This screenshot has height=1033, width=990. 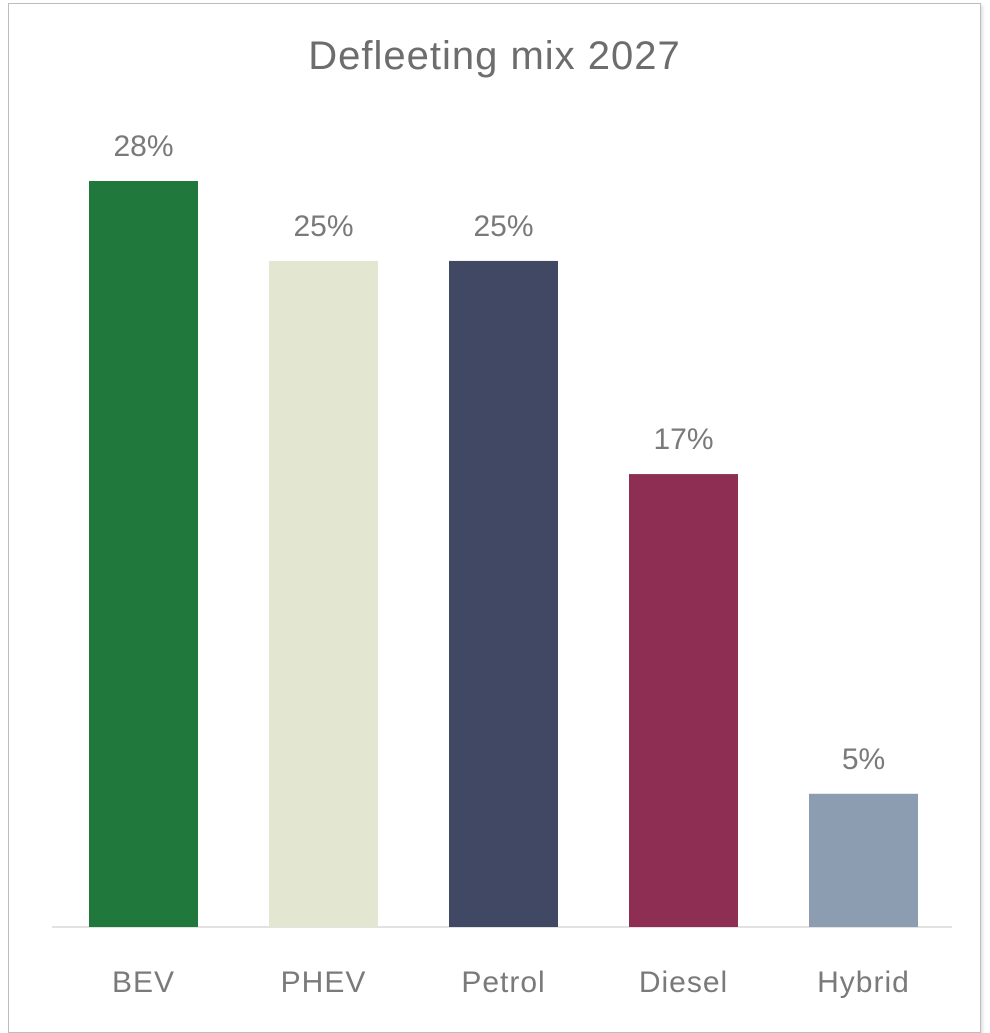 I want to click on data-label-bev: 28%, so click(x=143, y=146).